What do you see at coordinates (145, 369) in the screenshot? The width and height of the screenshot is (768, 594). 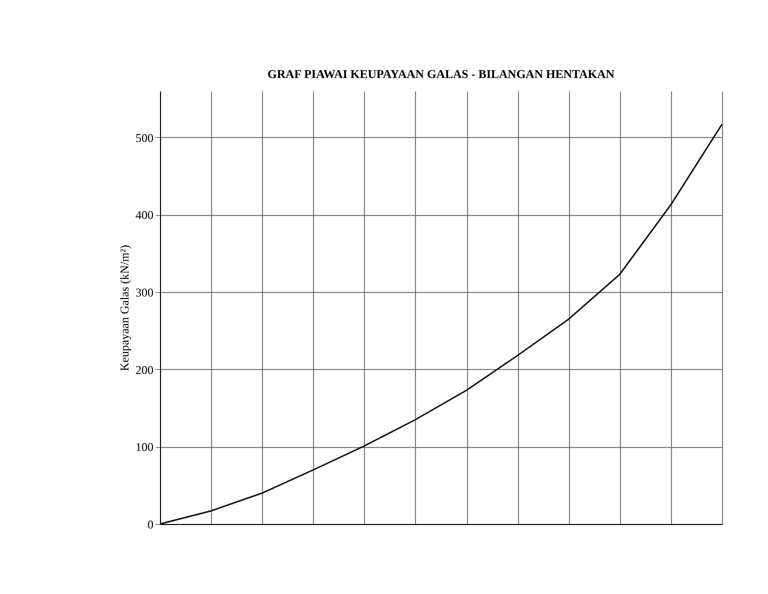 I see `y-tick-label: 200` at bounding box center [145, 369].